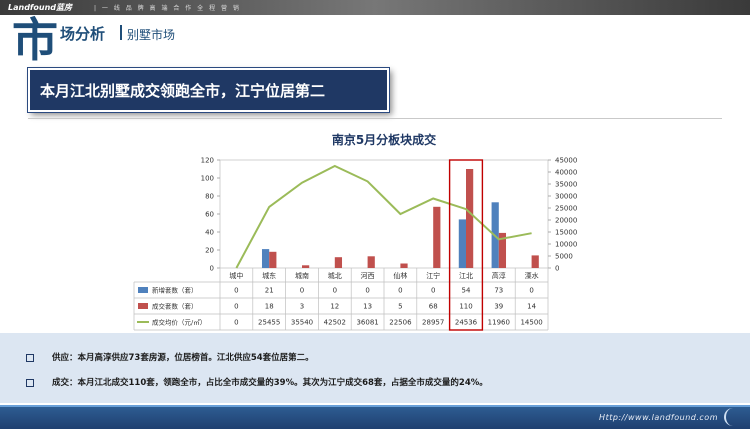 The width and height of the screenshot is (750, 429). Describe the element at coordinates (531, 307) in the screenshot. I see `table-cell: 14` at that location.